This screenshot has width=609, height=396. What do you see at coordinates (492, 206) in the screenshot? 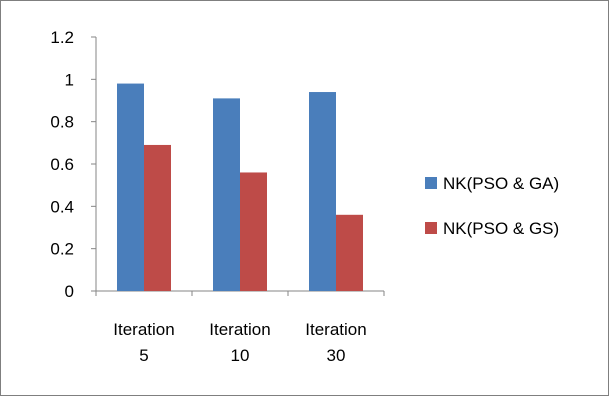
I see `legend: NK(PSO & GA) NK(PSO & GS)` at bounding box center [492, 206].